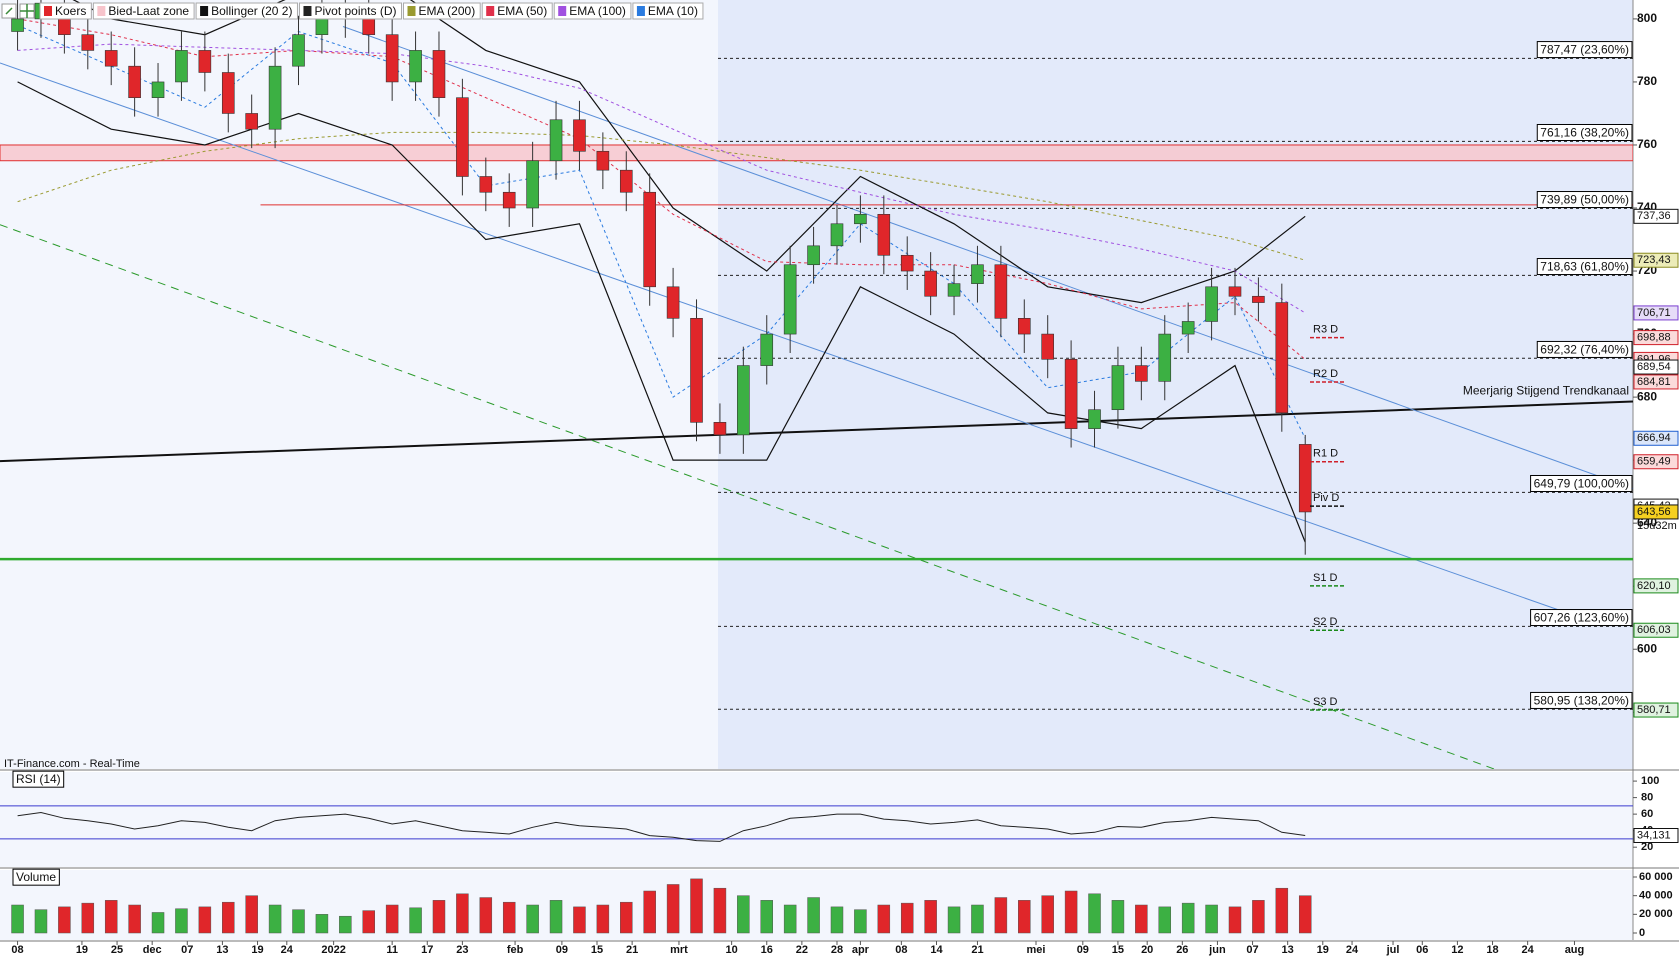 The image size is (1679, 958). Describe the element at coordinates (1657, 526) in the screenshot. I see `time-label: 15u32m` at that location.